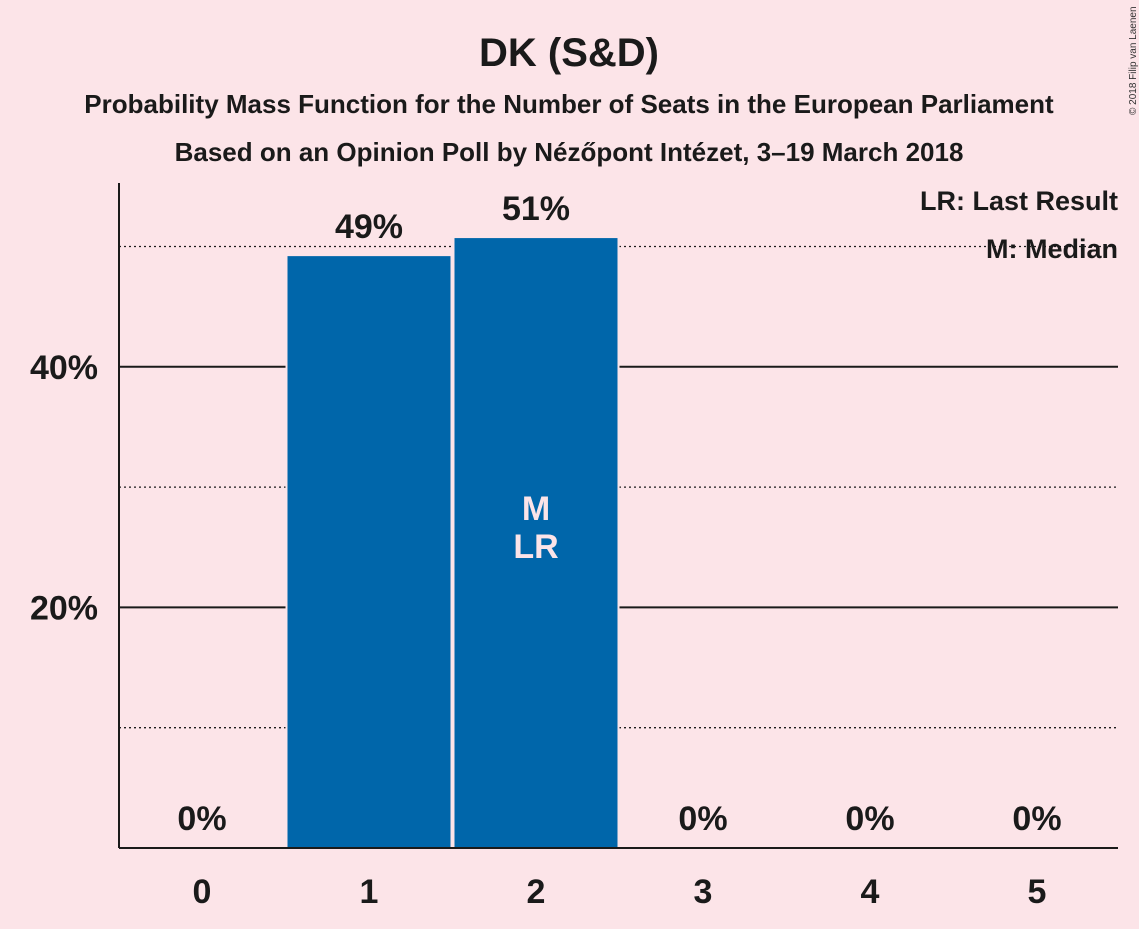 This screenshot has height=929, width=1139. What do you see at coordinates (64, 608) in the screenshot?
I see `y-tick-label: 20%` at bounding box center [64, 608].